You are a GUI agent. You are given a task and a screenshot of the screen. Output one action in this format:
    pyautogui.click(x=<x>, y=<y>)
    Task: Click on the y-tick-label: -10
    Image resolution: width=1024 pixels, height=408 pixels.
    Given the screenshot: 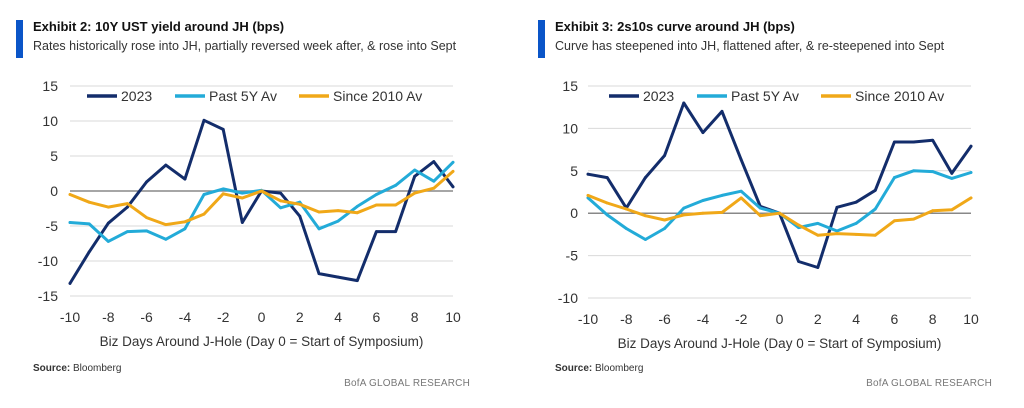 What is the action you would take?
    pyautogui.click(x=568, y=298)
    